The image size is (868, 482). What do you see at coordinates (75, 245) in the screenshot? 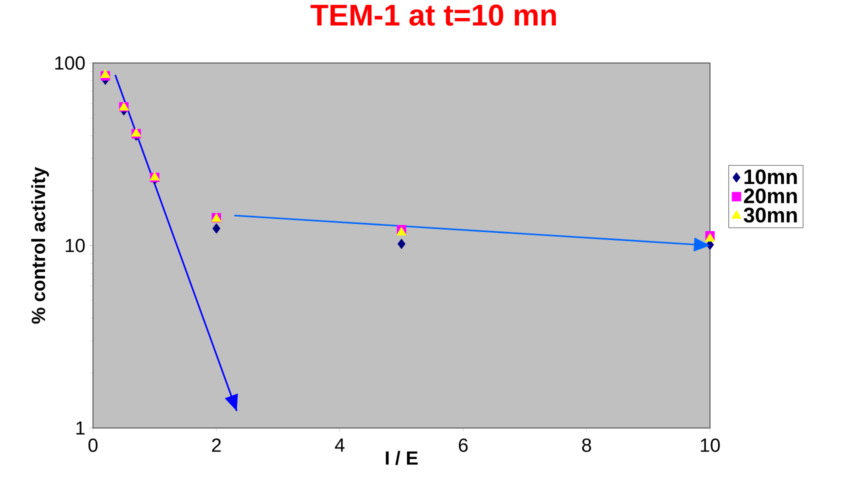
I see `y-tick-label: 10` at bounding box center [75, 245].